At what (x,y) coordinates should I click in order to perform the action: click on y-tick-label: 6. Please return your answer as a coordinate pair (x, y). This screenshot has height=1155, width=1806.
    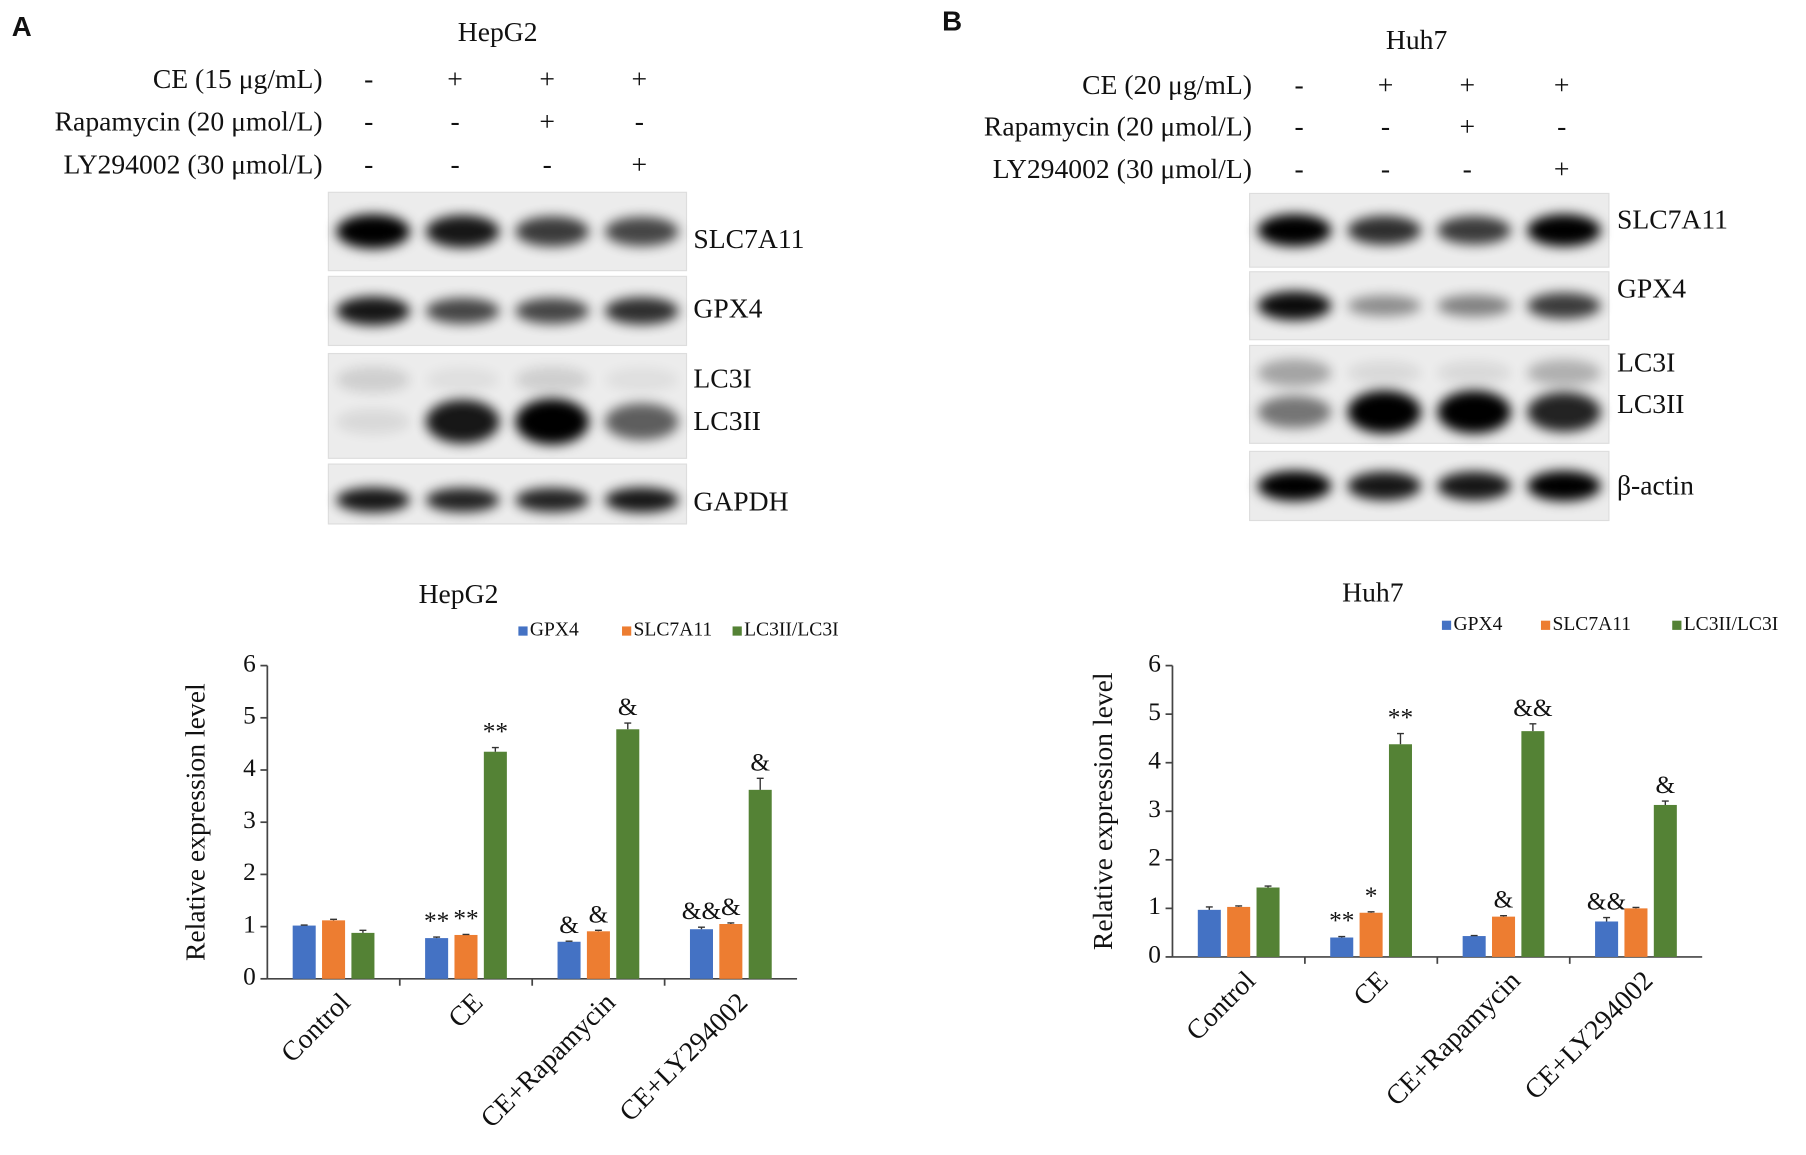
    Looking at the image, I should click on (1154, 663).